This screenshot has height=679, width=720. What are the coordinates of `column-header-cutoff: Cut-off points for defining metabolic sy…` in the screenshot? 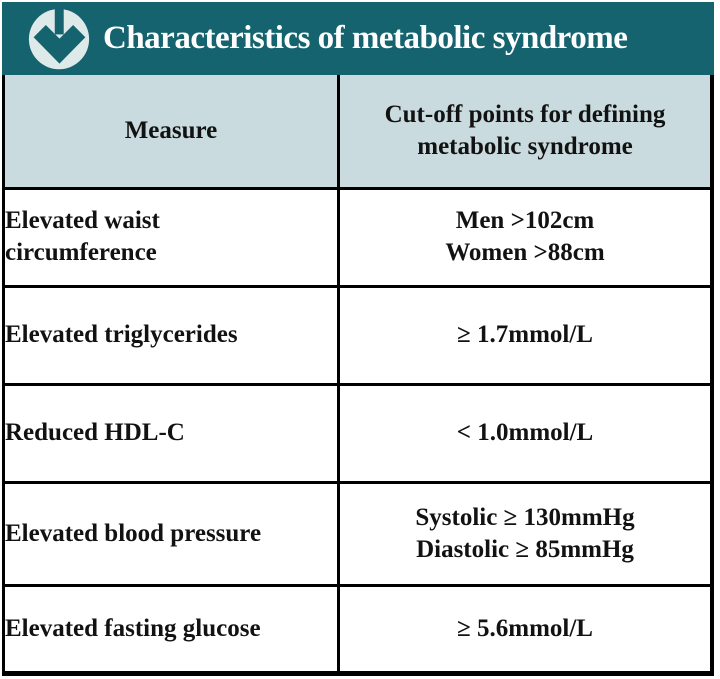 It's located at (525, 132).